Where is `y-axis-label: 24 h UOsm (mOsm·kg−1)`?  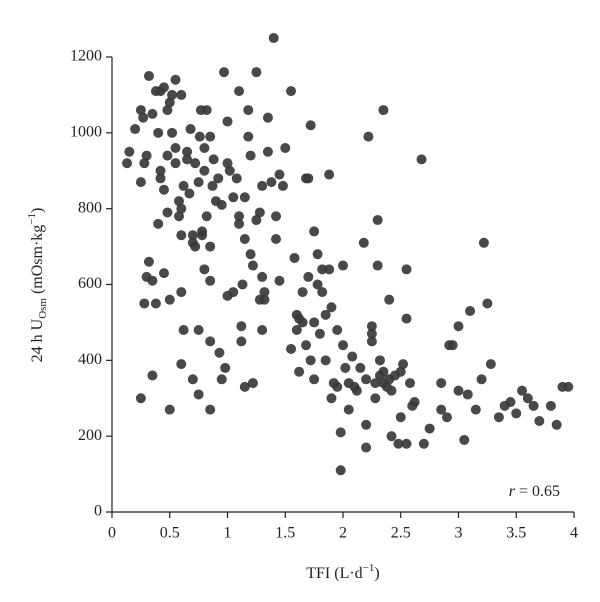
y-axis-label: 24 h UOsm (mOsm·kg−1) is located at coordinates (37, 285).